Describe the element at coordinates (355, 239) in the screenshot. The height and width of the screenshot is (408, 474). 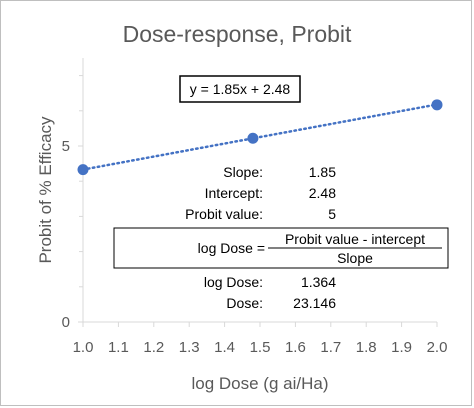
I see `formula-numerator: Probit value - intercept` at that location.